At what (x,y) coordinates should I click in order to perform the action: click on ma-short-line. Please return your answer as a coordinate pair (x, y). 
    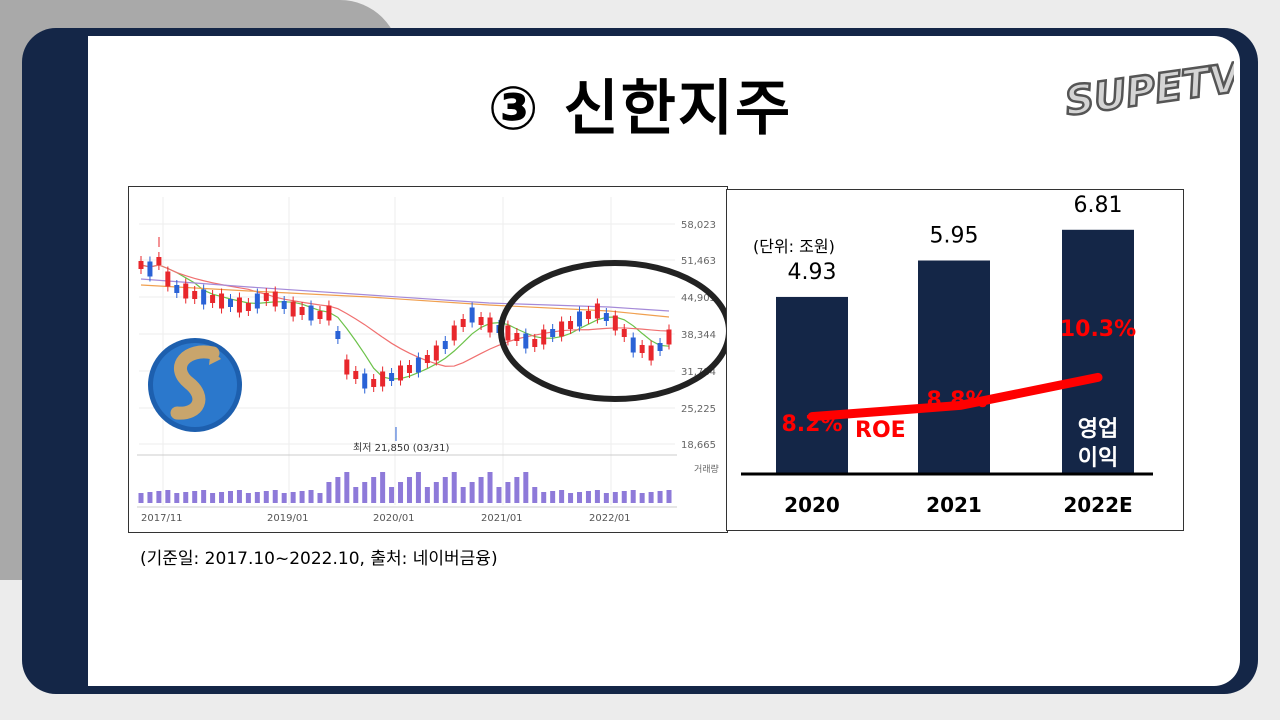
    Looking at the image, I should click on (405, 322).